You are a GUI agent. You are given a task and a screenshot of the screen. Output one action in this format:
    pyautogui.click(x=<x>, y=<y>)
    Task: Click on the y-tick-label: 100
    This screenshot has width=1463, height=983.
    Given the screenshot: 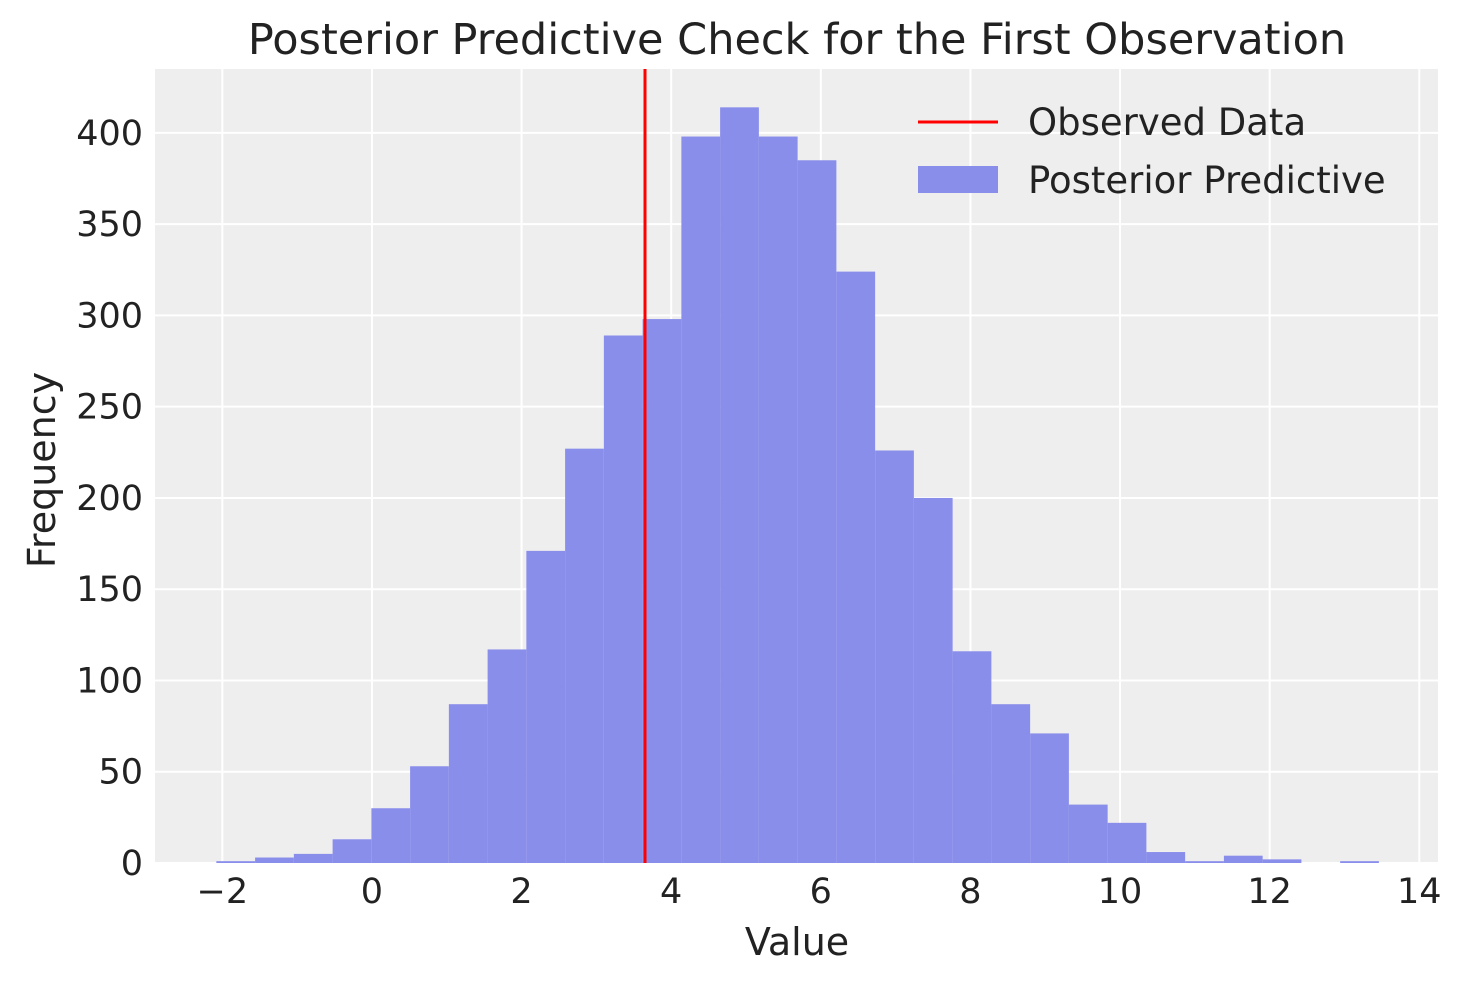 What is the action you would take?
    pyautogui.click(x=109, y=681)
    